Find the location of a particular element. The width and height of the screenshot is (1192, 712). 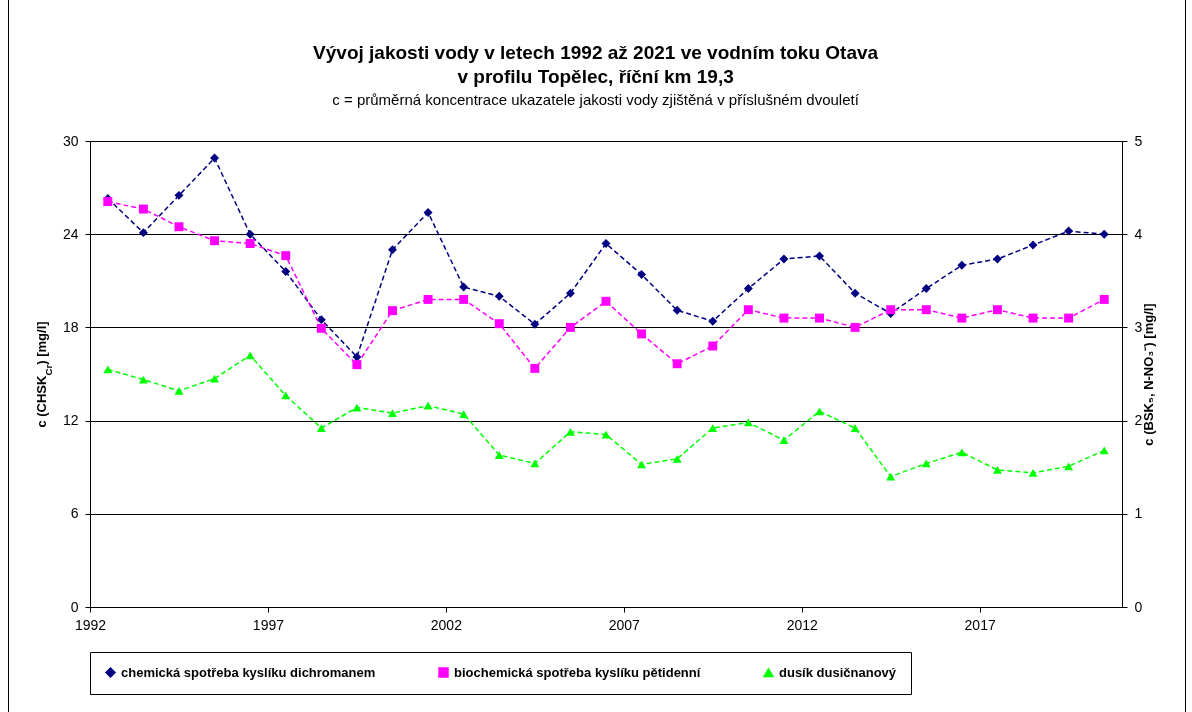

y2-tick-label: 0 is located at coordinates (1138, 606).